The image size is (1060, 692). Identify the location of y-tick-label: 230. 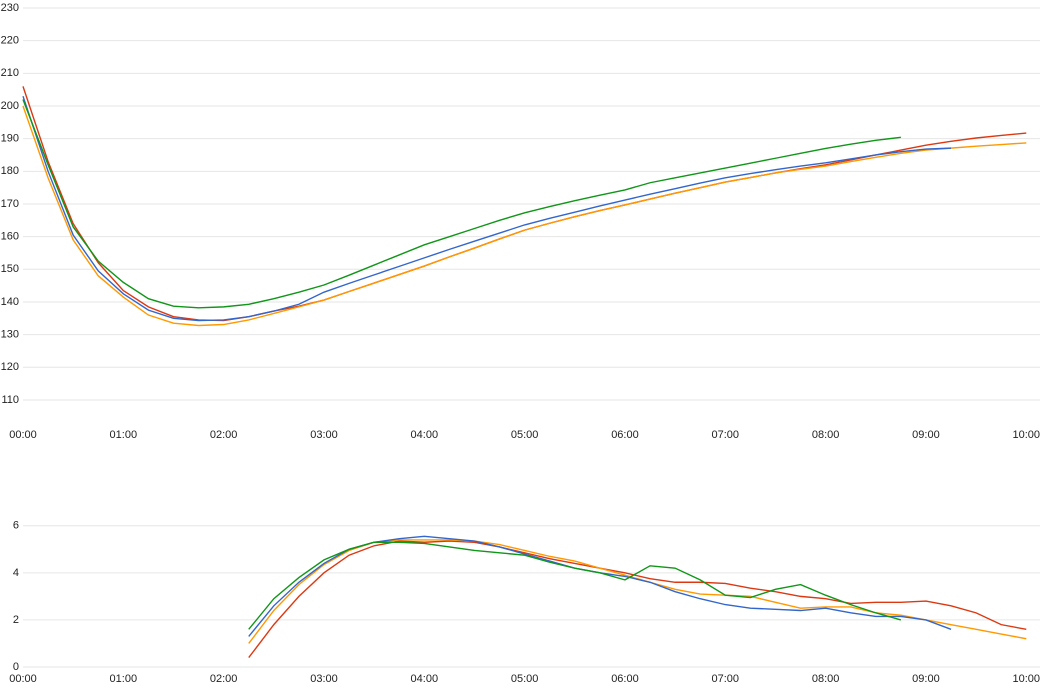
(10, 8).